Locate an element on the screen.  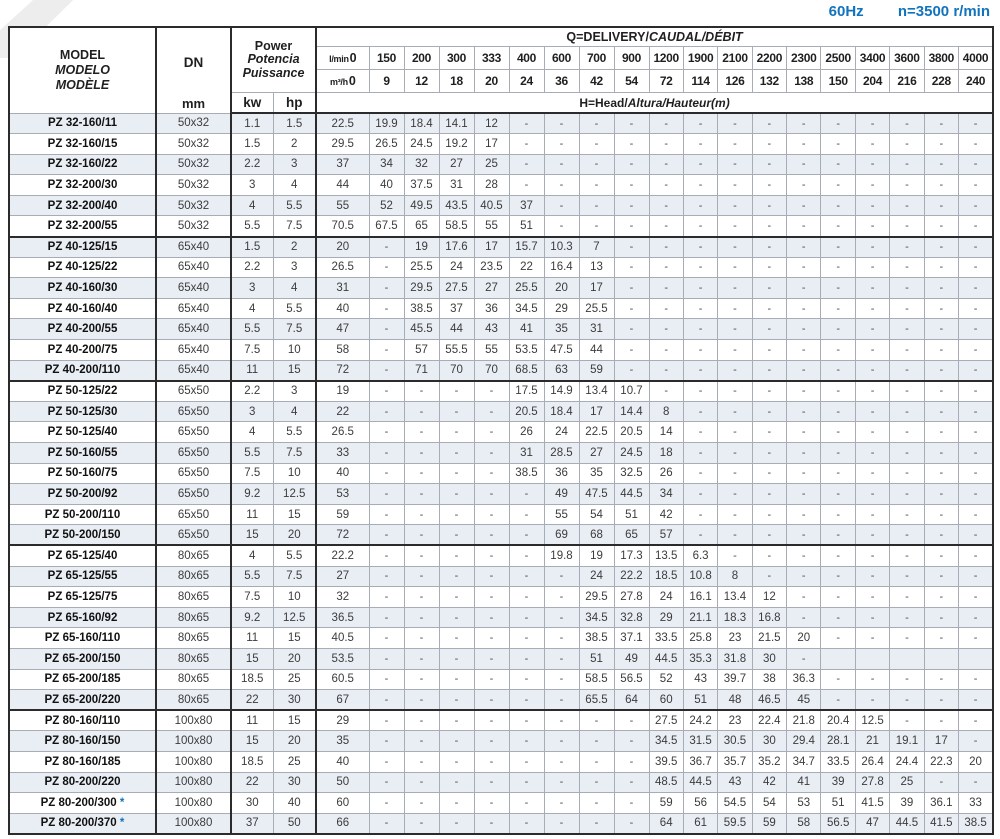
kw-cell: 18.5 is located at coordinates (252, 761).